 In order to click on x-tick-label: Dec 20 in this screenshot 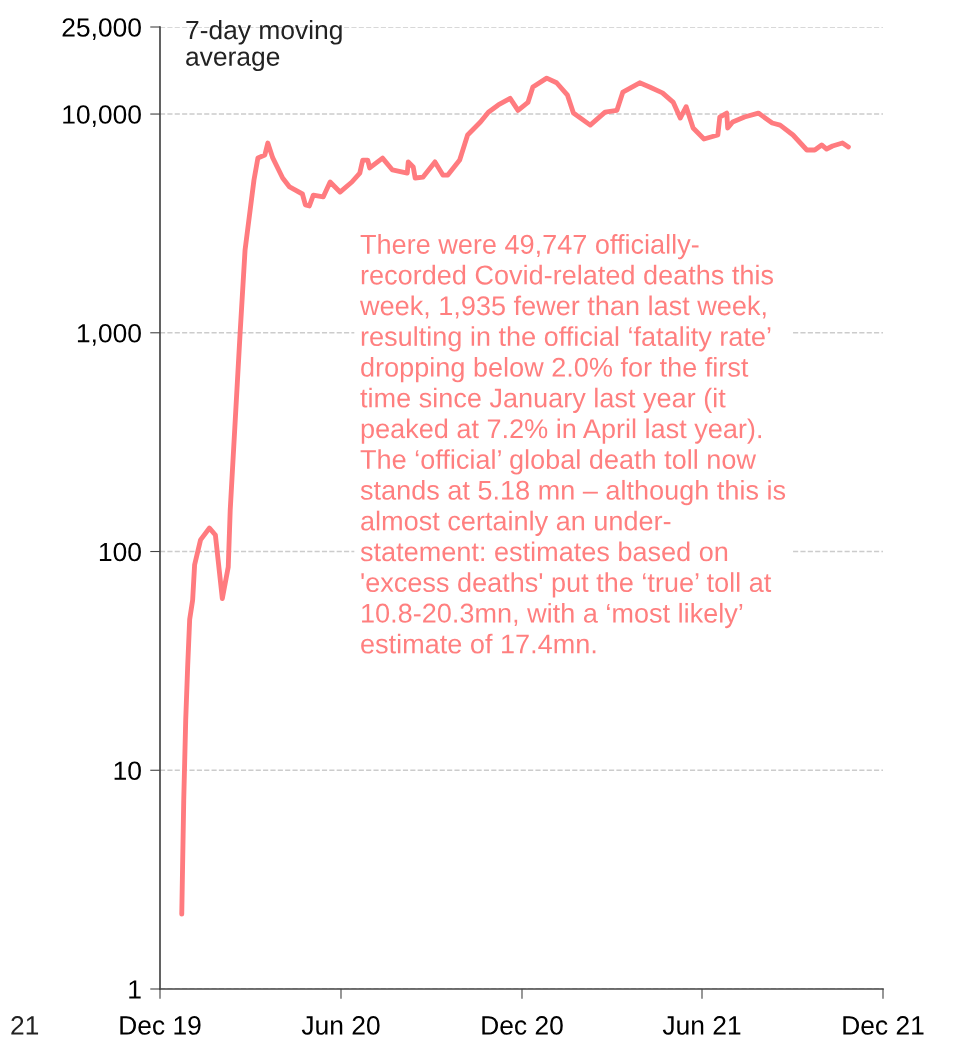, I will do `click(522, 1025)`.